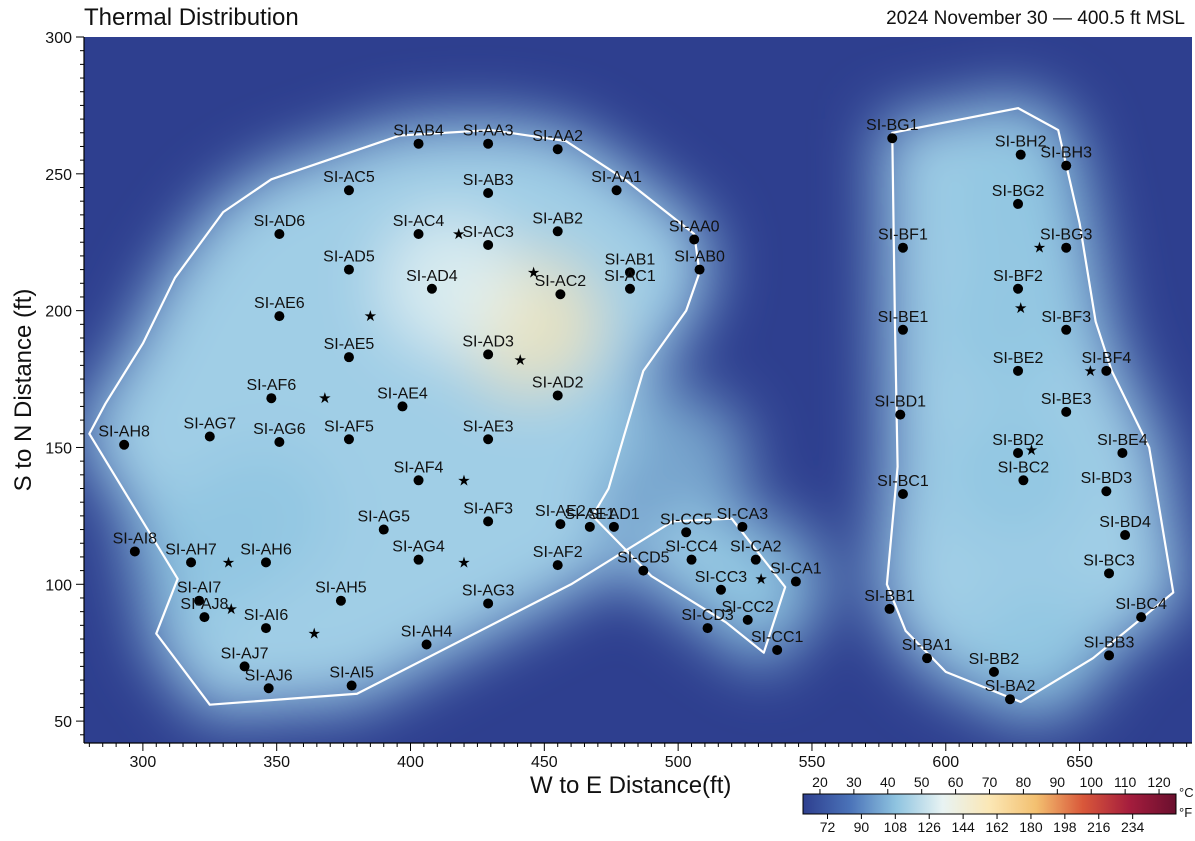 The image size is (1195, 841). I want to click on sensor-label: SI-BH2, so click(1021, 142).